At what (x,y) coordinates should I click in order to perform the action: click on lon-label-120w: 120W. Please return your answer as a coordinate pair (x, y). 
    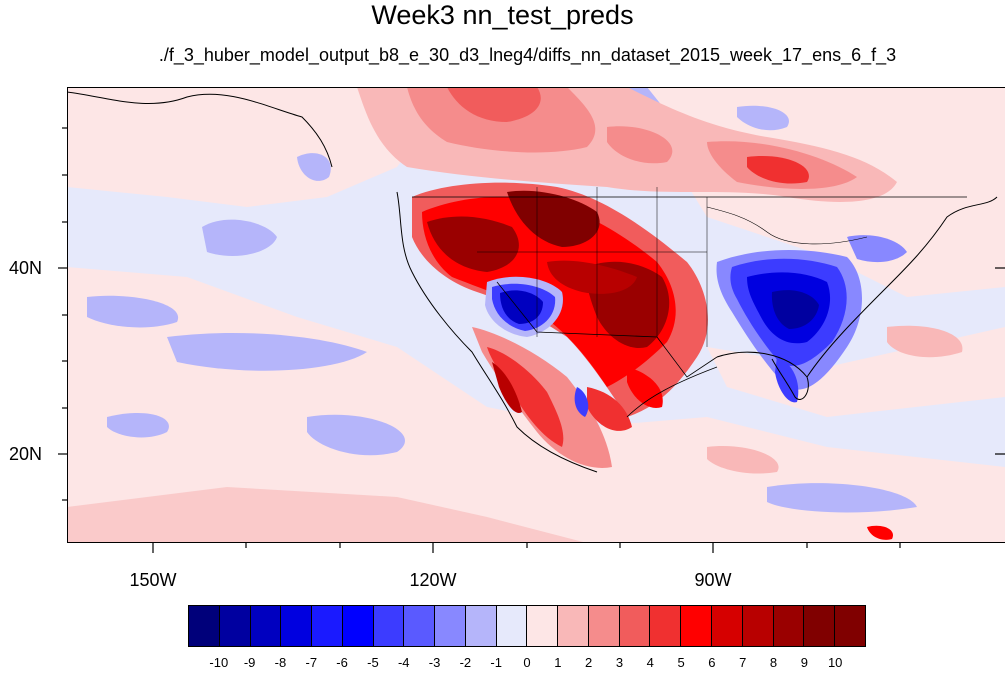
    Looking at the image, I should click on (433, 580).